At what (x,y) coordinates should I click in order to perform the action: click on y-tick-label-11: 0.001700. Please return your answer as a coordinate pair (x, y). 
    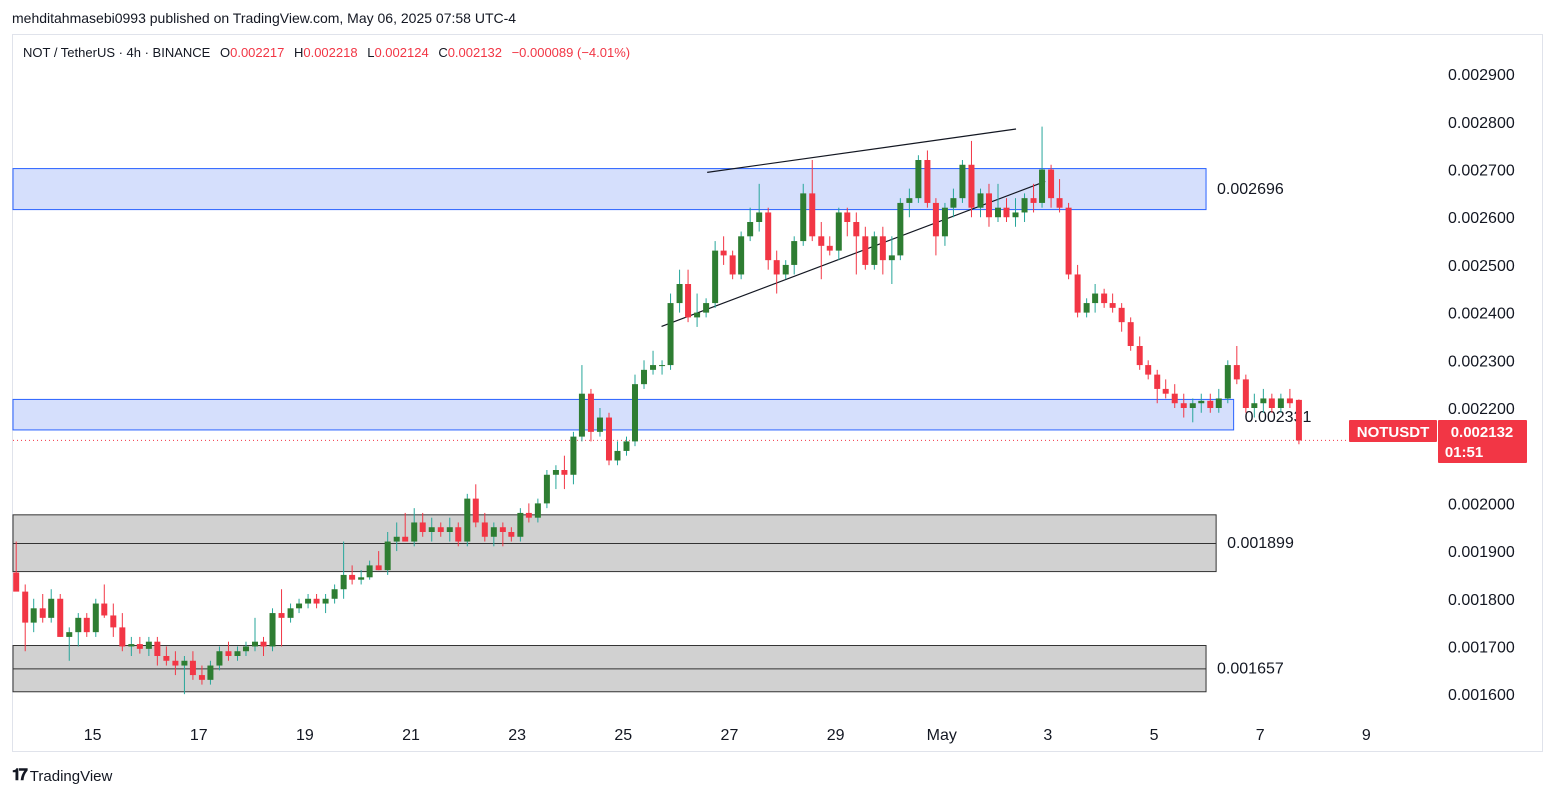
    Looking at the image, I should click on (1481, 647).